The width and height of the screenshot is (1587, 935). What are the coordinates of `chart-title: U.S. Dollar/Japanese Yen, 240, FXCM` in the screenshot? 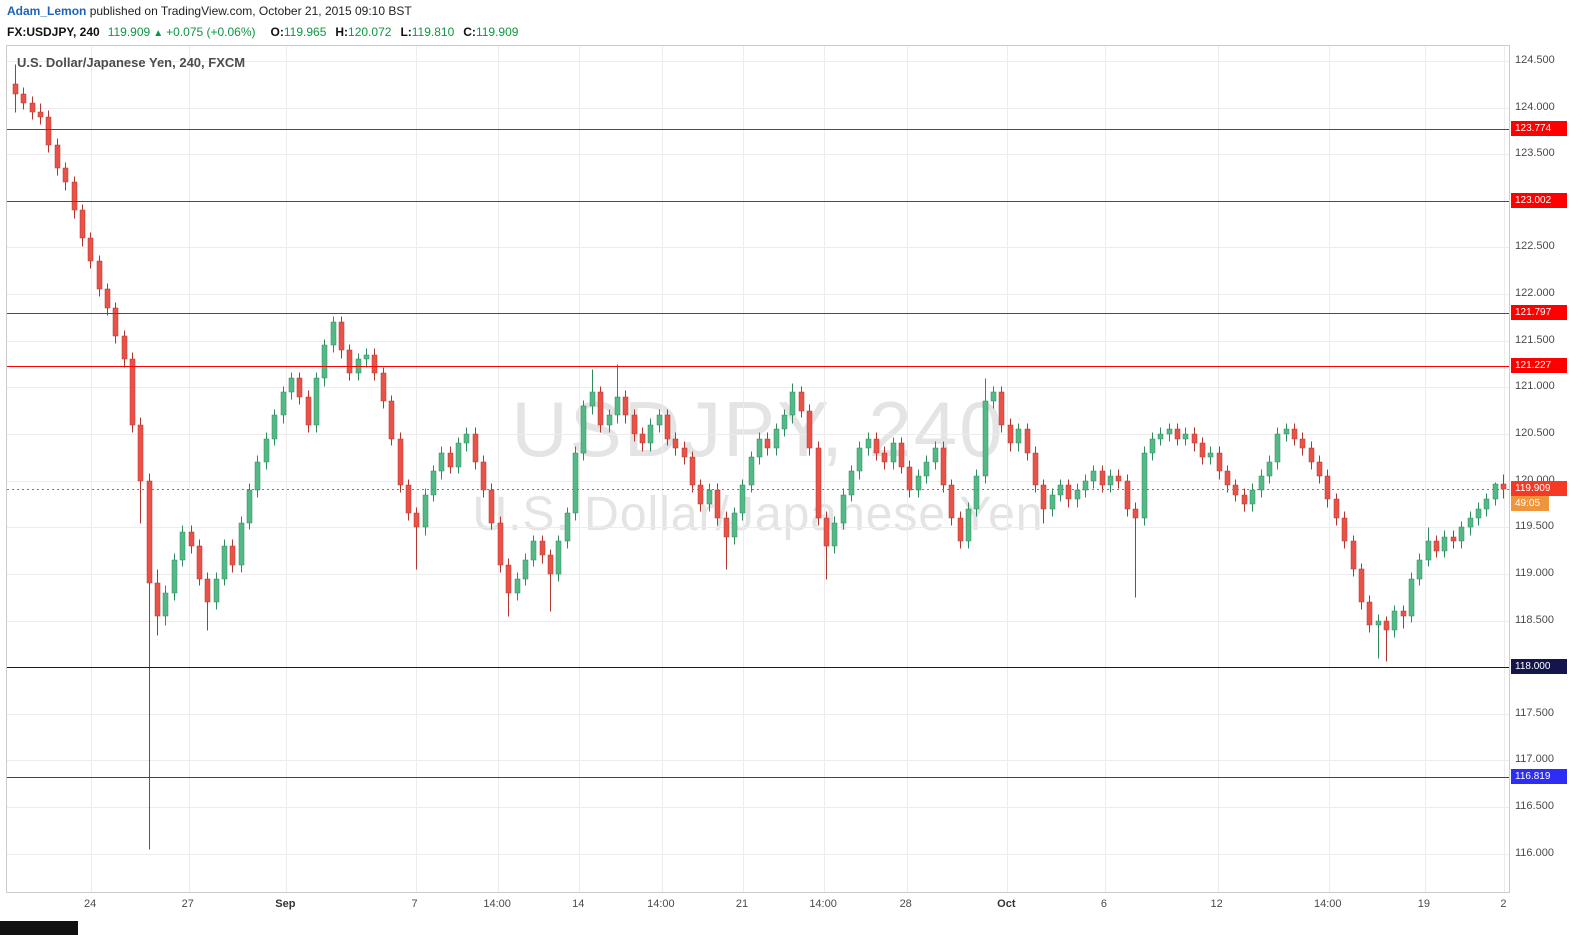 It's located at (131, 62).